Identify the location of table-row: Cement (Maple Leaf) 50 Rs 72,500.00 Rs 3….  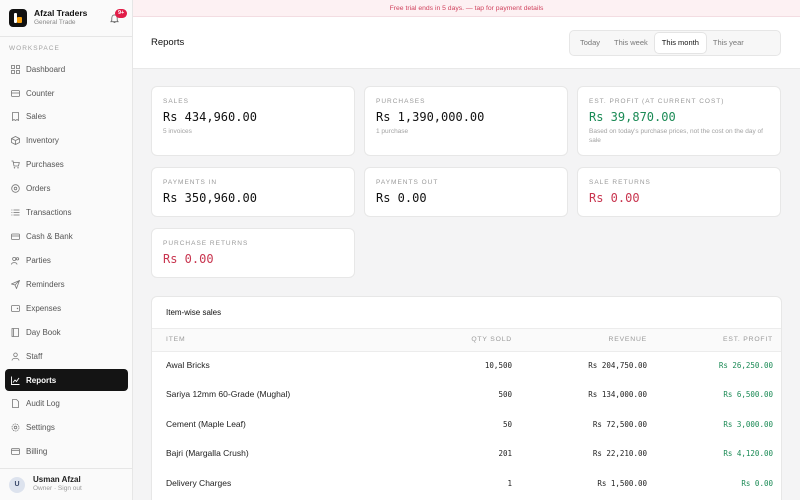
(466, 424).